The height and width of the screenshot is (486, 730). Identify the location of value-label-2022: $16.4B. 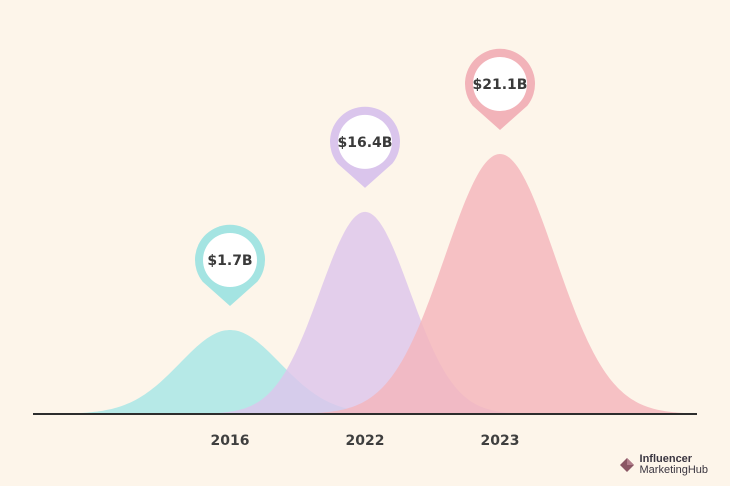
(365, 143).